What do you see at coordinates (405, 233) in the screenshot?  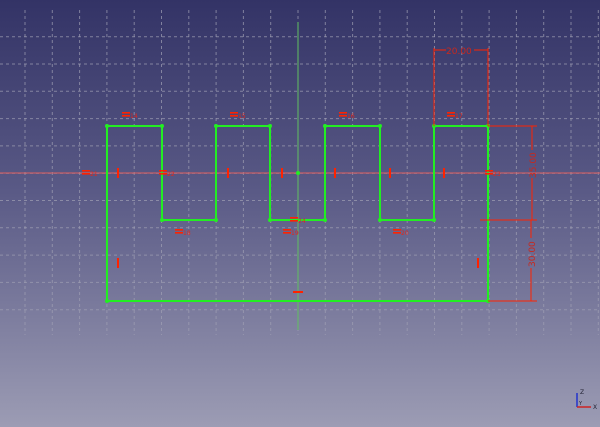 I see `constraint-label: 20` at bounding box center [405, 233].